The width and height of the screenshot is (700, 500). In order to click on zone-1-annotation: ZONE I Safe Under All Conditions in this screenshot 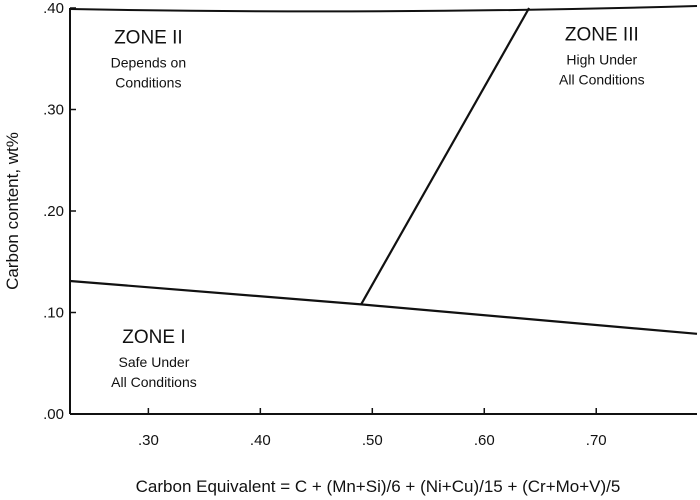, I will do `click(154, 358)`.